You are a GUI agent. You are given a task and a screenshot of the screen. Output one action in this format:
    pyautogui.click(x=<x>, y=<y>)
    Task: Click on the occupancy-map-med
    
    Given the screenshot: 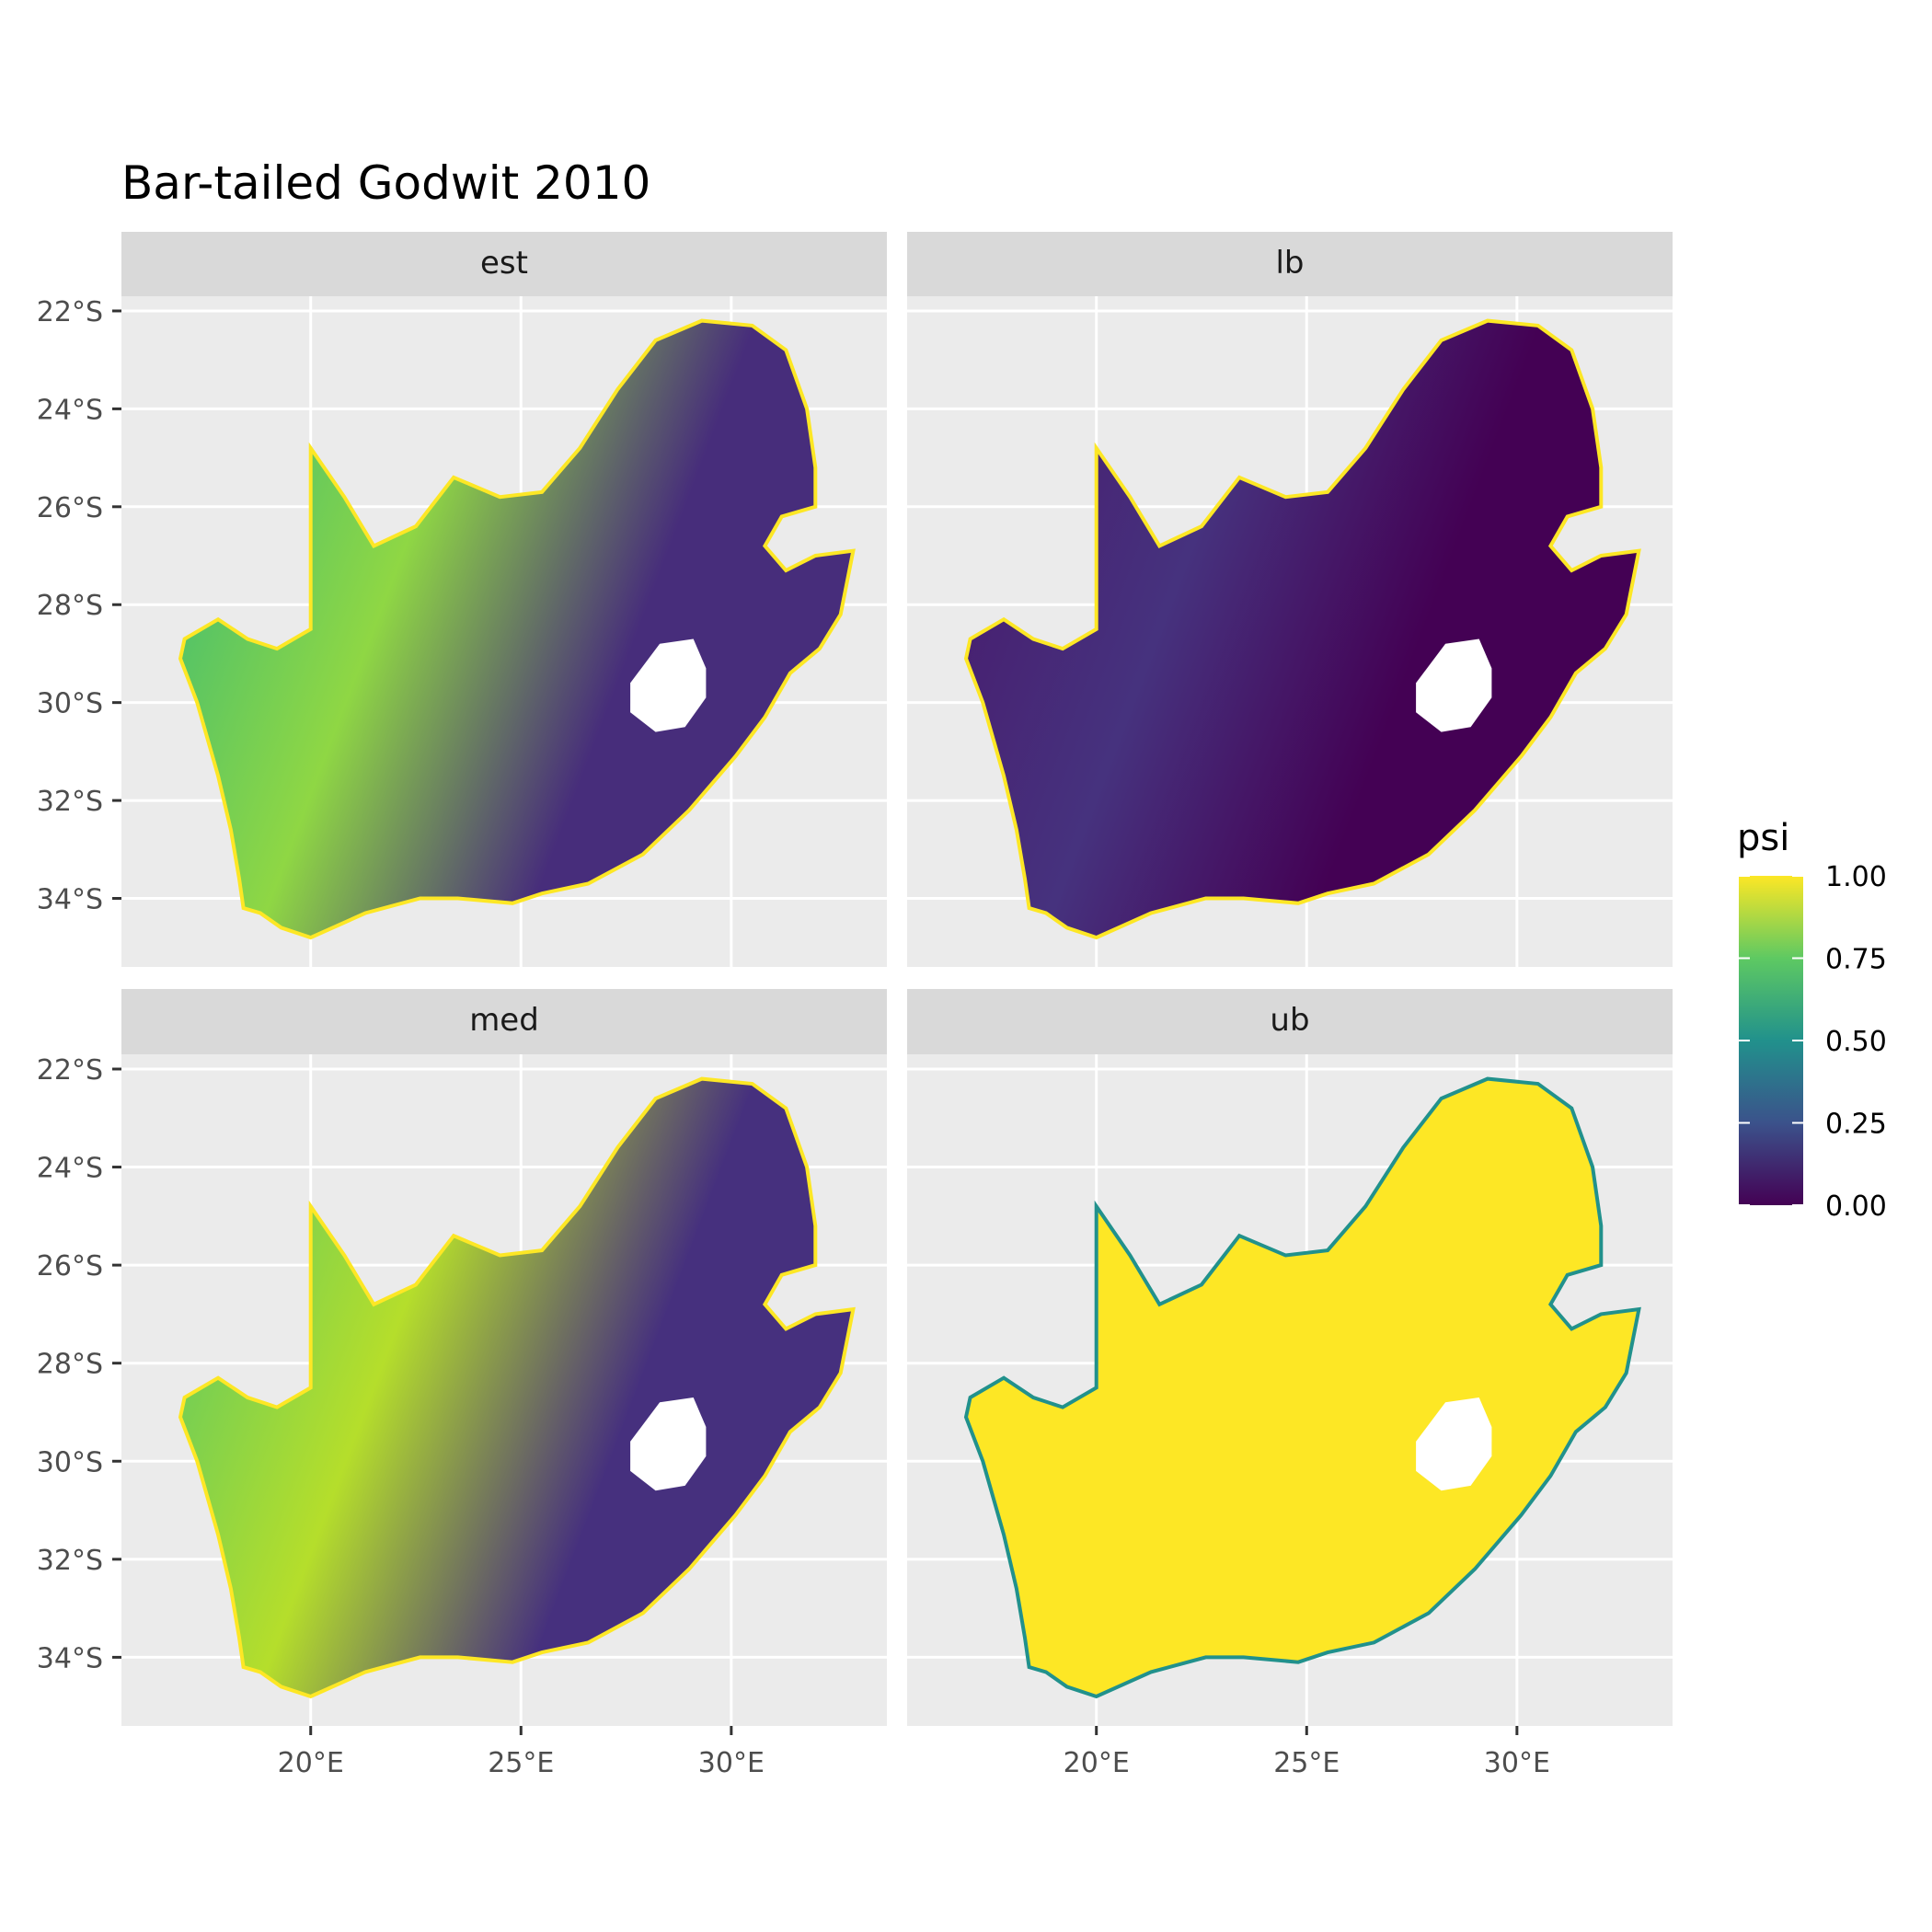 What is the action you would take?
    pyautogui.click(x=517, y=1387)
    